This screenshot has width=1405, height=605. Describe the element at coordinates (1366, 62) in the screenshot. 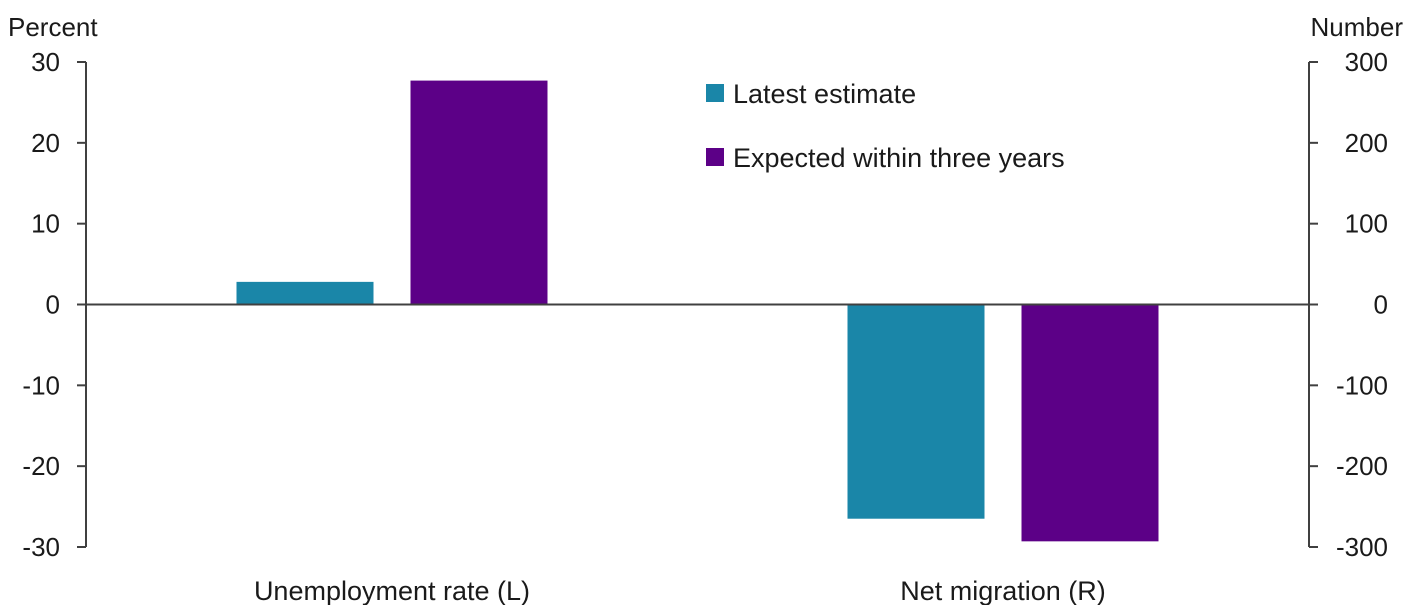

I see `right-axis-tick-label: 300` at that location.